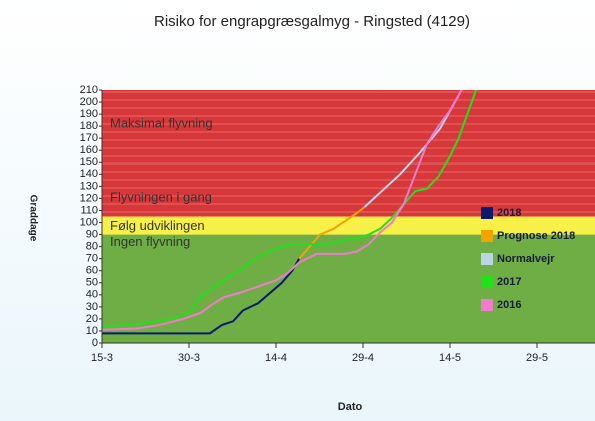 The height and width of the screenshot is (421, 595). What do you see at coordinates (161, 122) in the screenshot?
I see `band-label: Maksimal flyvning` at bounding box center [161, 122].